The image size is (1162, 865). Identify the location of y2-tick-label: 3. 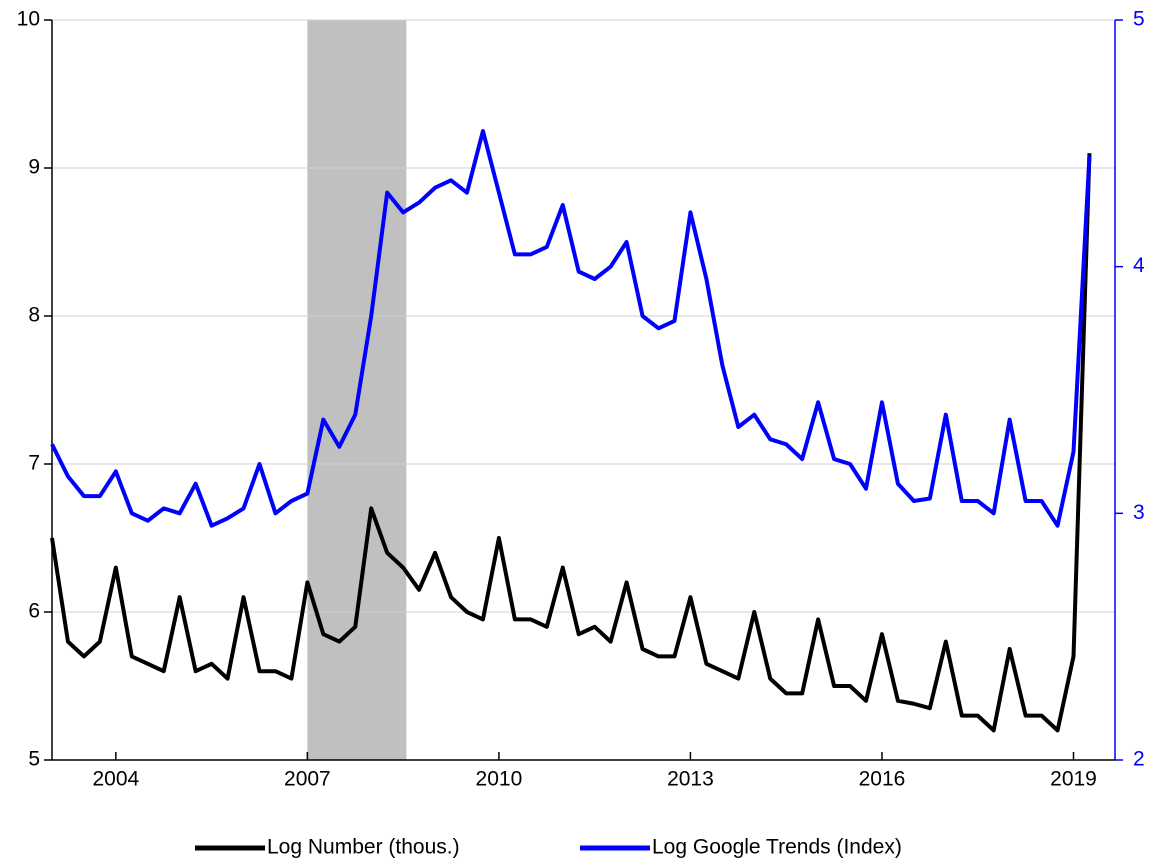
(1139, 512).